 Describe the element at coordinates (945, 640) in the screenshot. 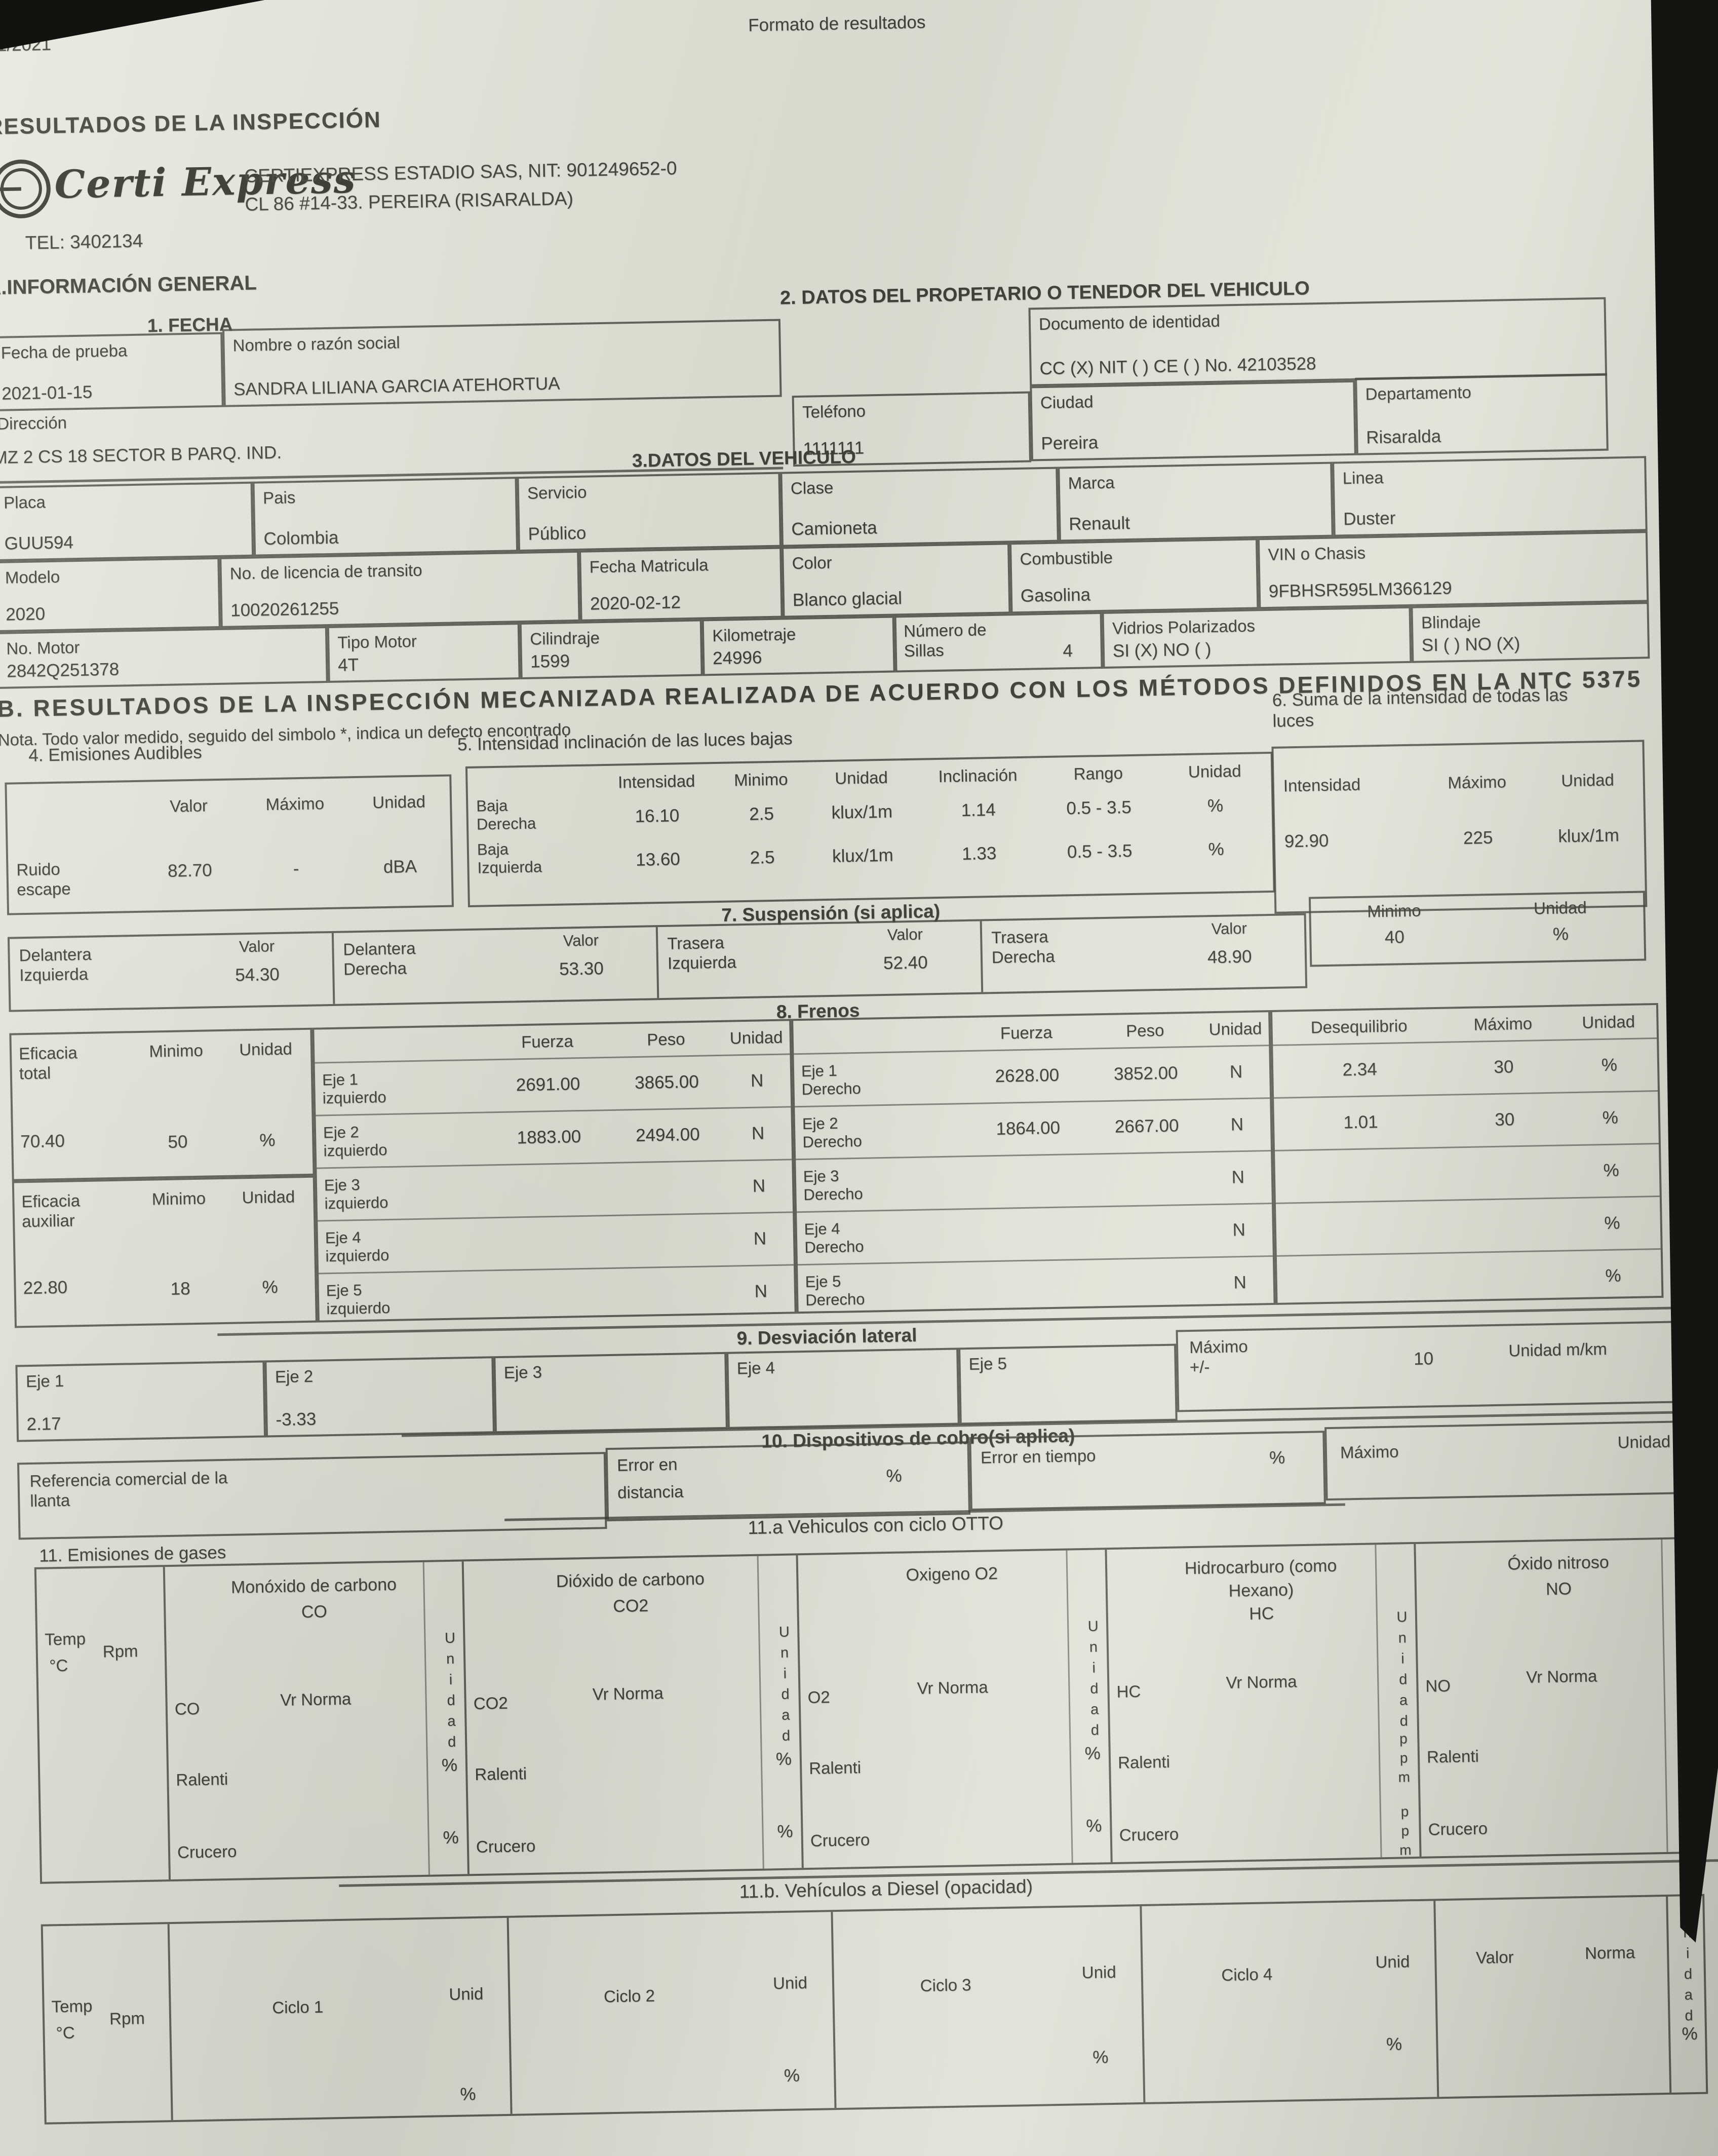

I see `sillas-label: Número de Sillas` at that location.